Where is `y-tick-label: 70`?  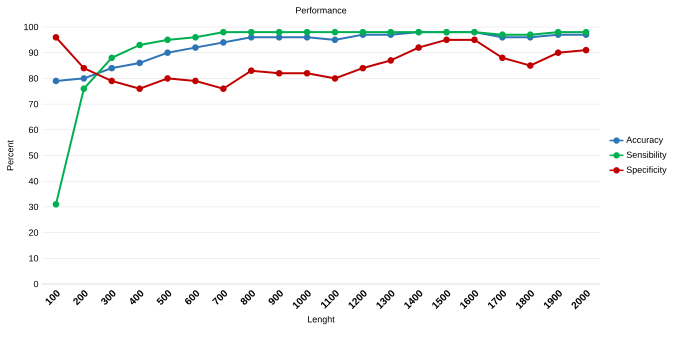 y-tick-label: 70 is located at coordinates (33, 104).